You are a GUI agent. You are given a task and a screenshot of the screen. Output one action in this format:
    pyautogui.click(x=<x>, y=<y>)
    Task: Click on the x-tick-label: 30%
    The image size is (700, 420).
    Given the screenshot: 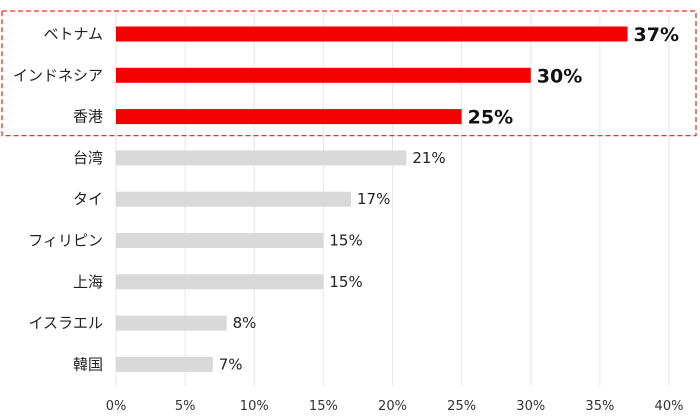 What is the action you would take?
    pyautogui.click(x=530, y=406)
    